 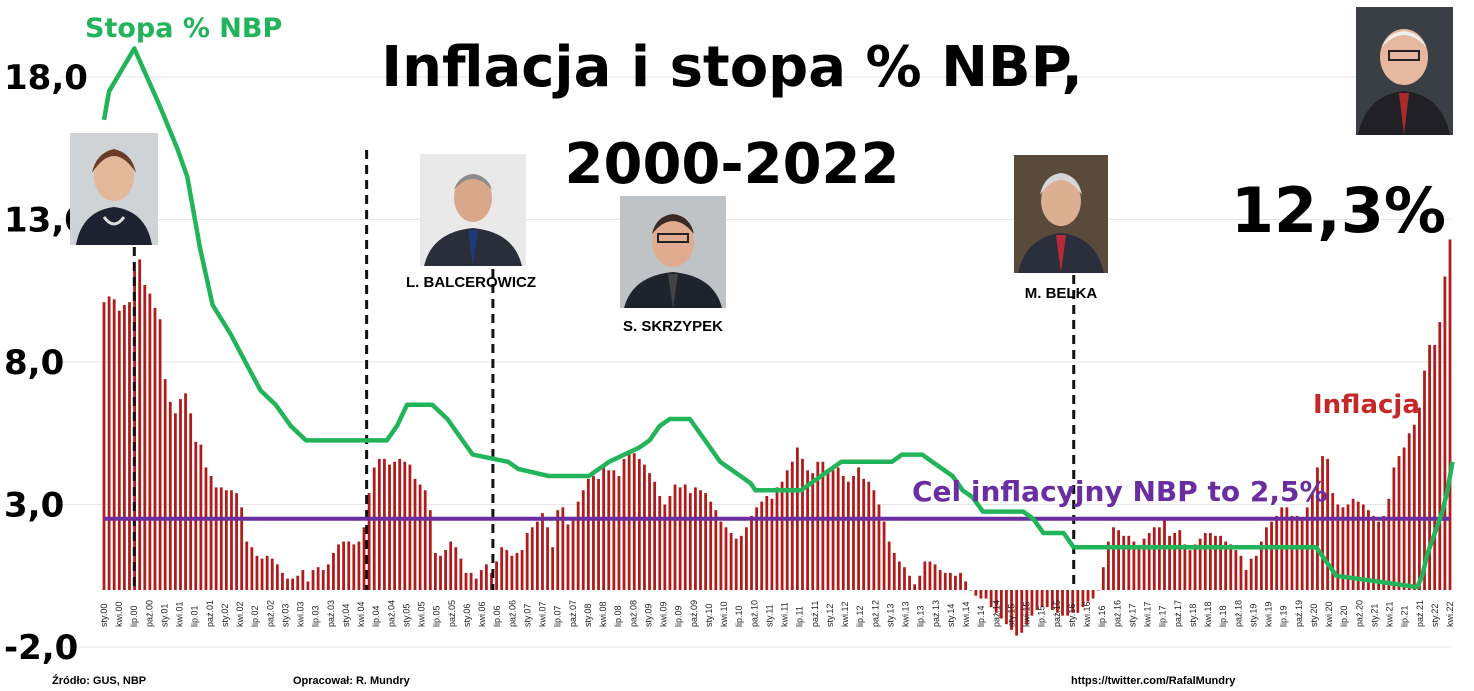 I want to click on x-tick-label: lip.08, so click(x=618, y=616).